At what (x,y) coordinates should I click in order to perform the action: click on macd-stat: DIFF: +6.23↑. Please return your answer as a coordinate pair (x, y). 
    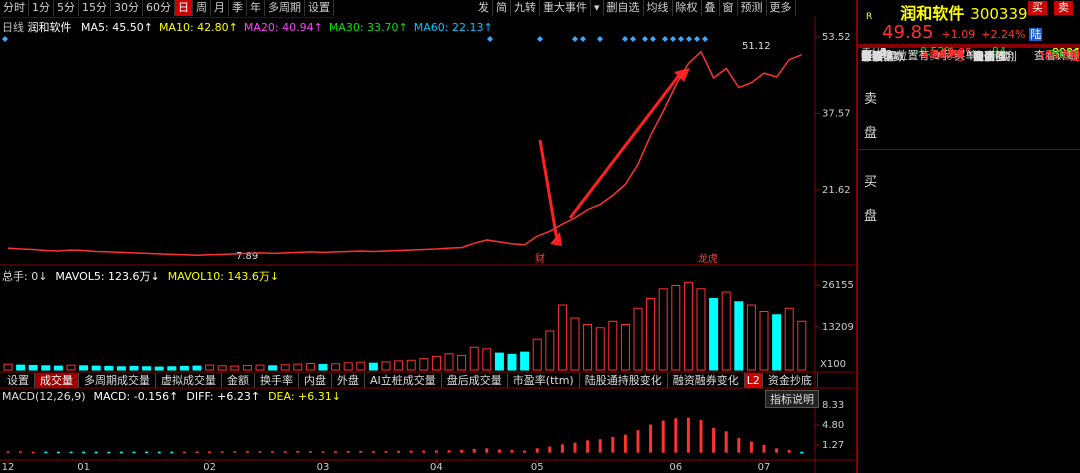
    Looking at the image, I should click on (223, 396).